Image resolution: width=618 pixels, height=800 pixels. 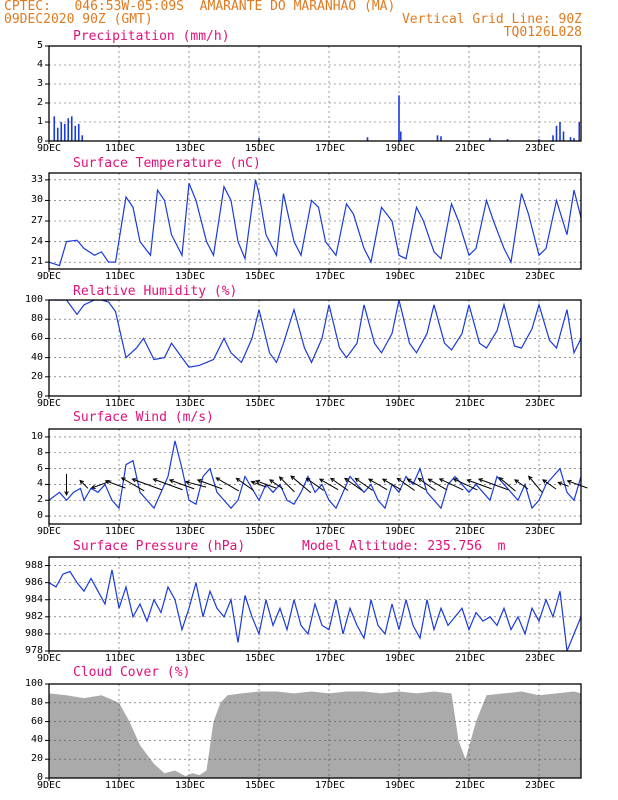 I want to click on precip-xtick-label: 9DEC, so click(x=49, y=148).